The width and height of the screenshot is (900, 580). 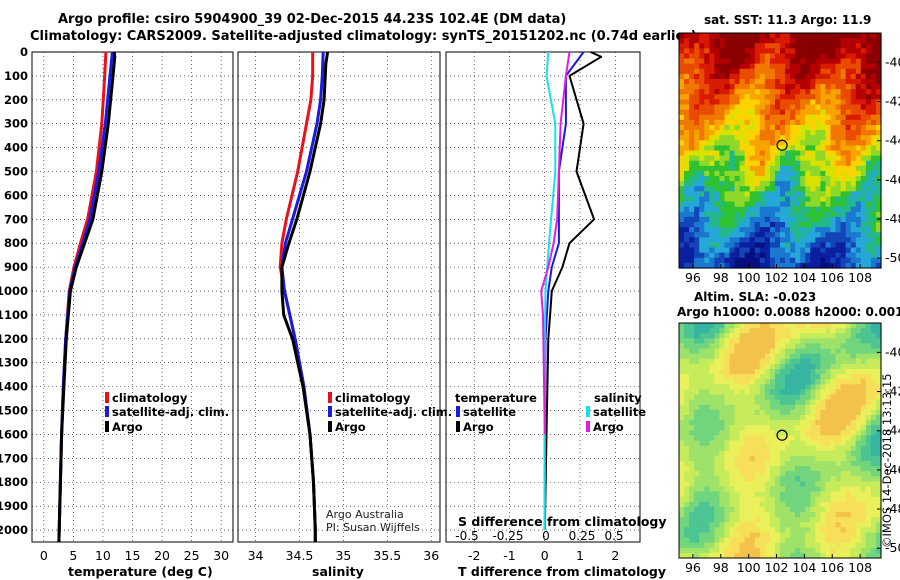 What do you see at coordinates (73, 555) in the screenshot?
I see `x-tick-label: 5` at bounding box center [73, 555].